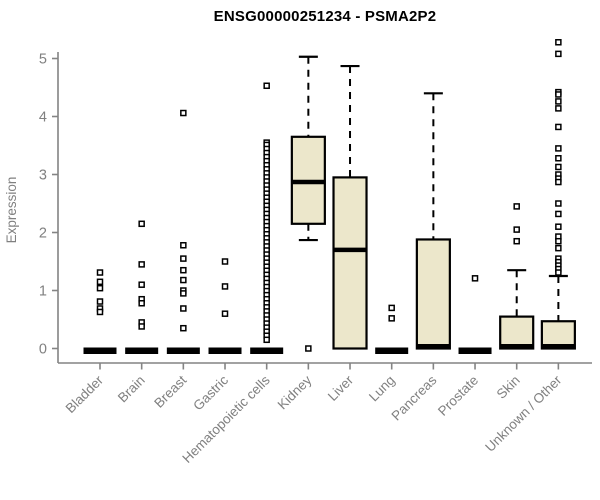 This screenshot has width=600, height=500. I want to click on box-pancreas, so click(433, 294).